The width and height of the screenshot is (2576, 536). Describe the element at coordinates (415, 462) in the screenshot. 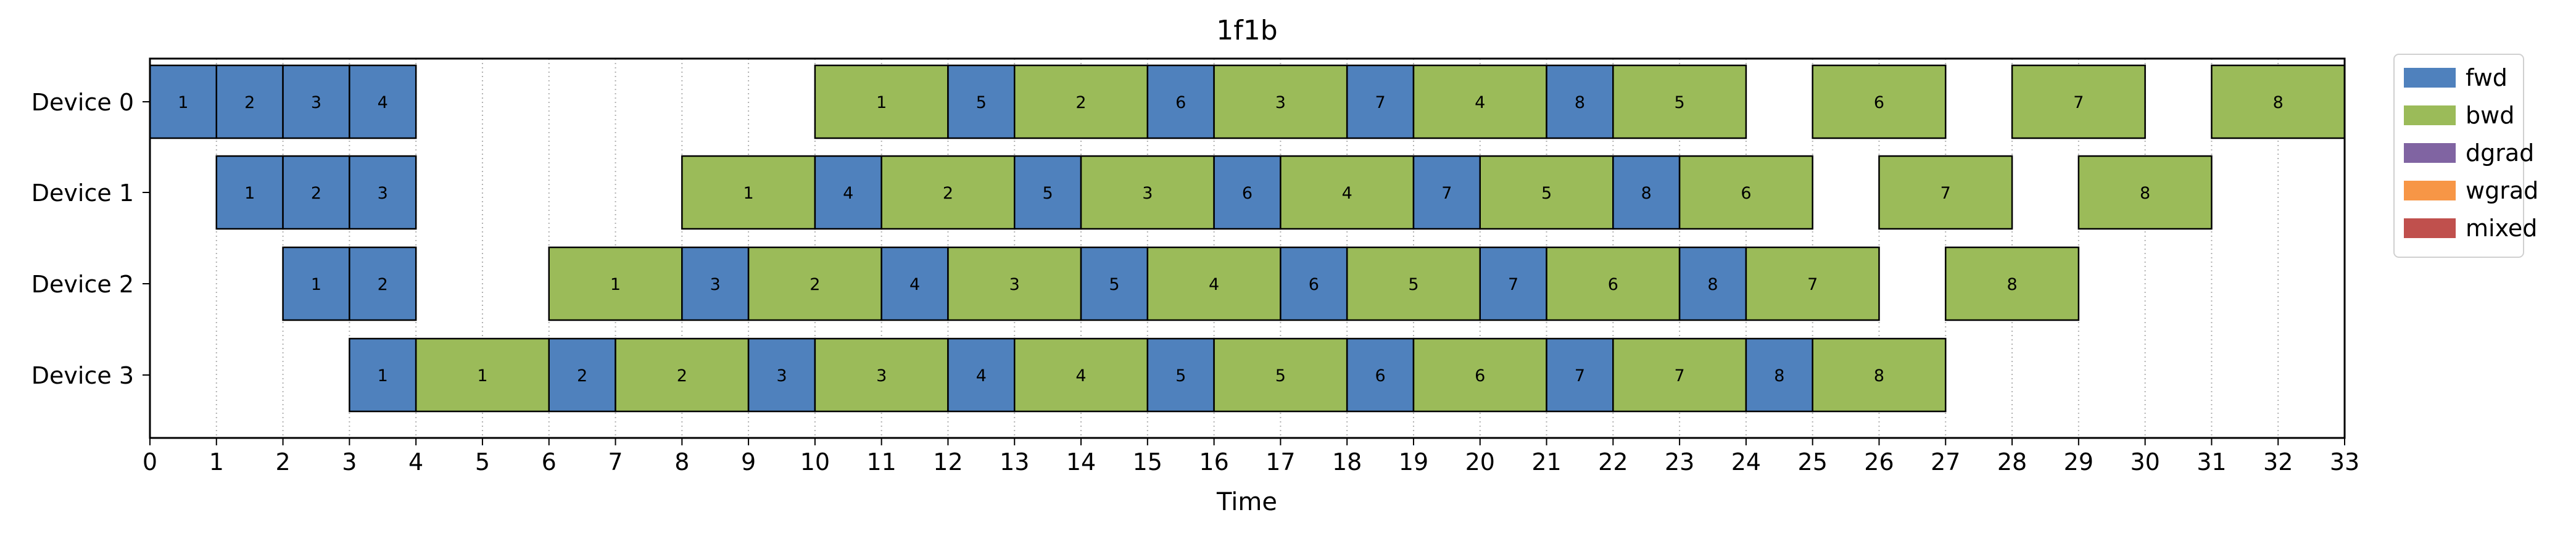

I see `x-tick-label: 4` at that location.